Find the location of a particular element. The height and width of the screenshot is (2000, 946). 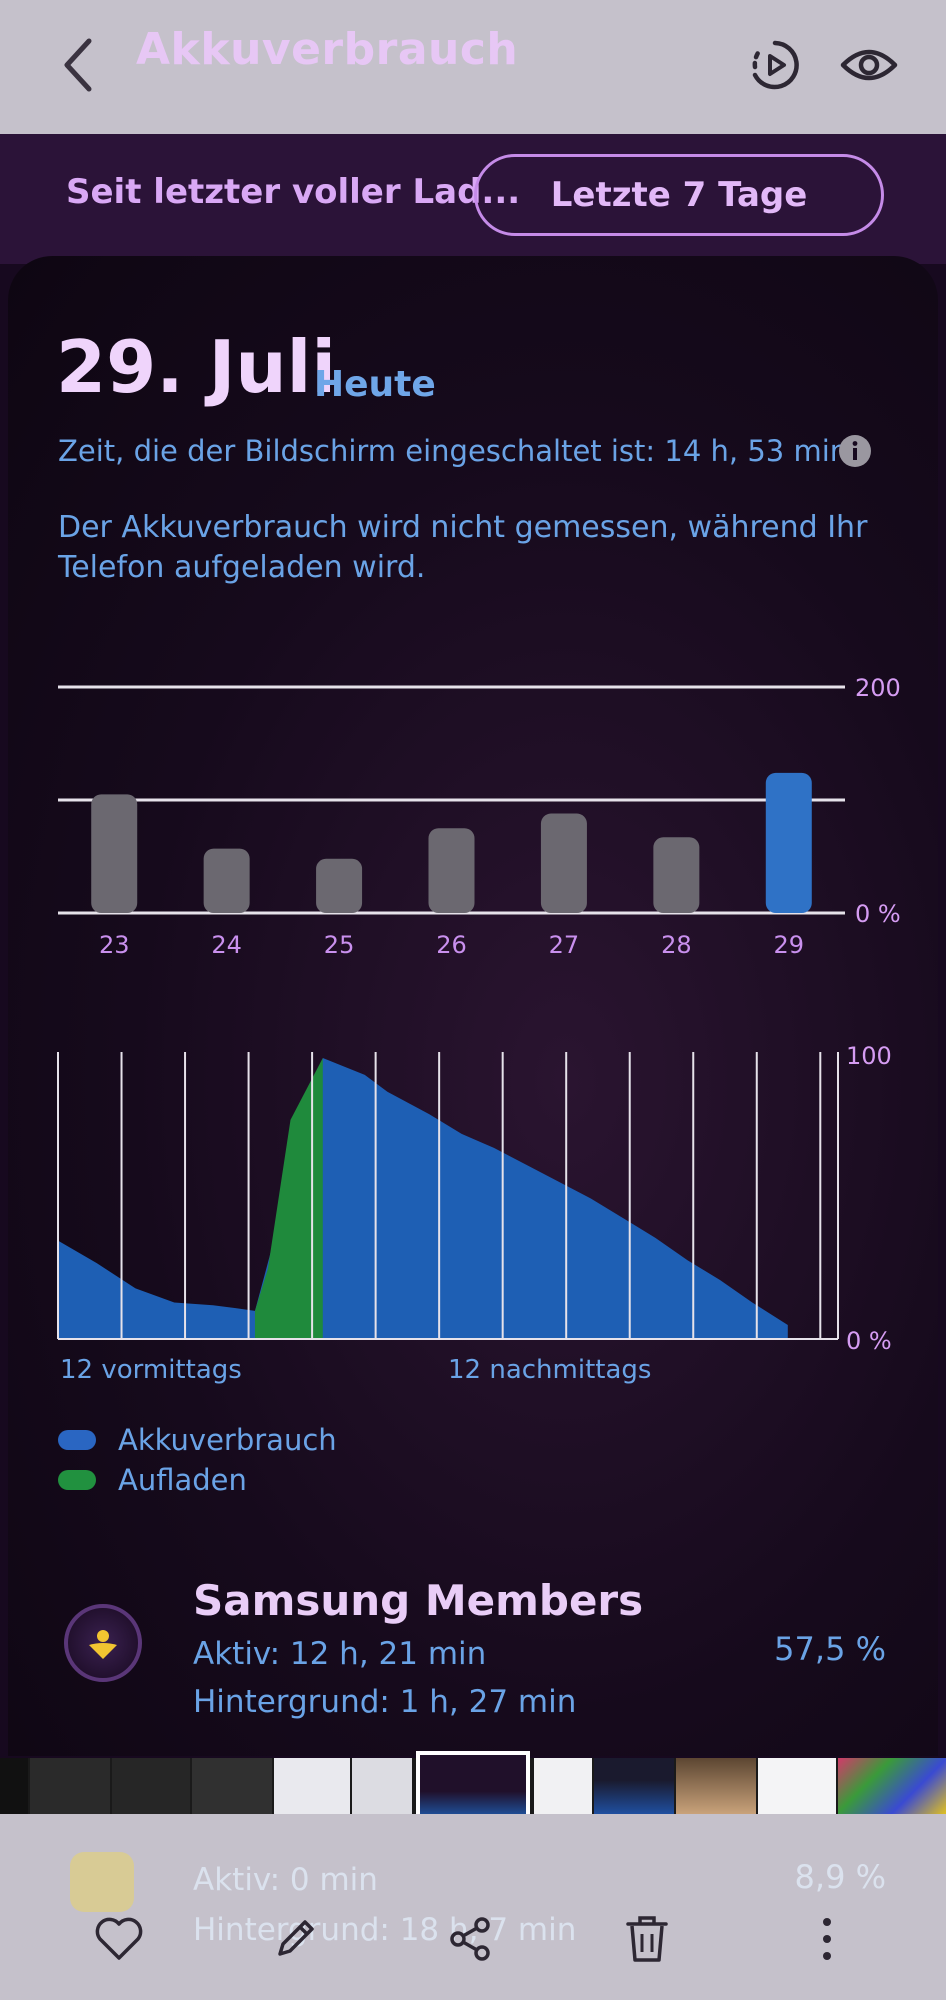

legend-label-charging: Aufladen is located at coordinates (182, 1480).